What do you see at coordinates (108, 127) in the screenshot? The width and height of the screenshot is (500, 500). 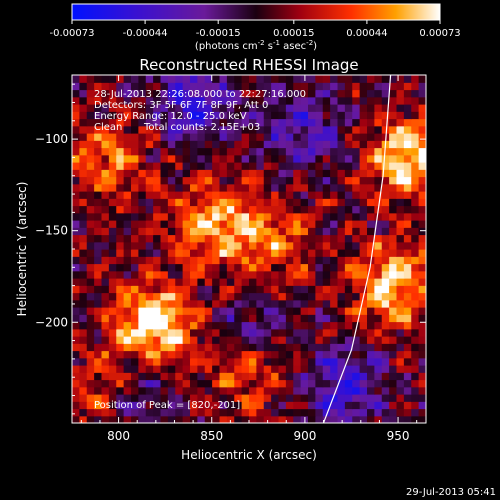 I see `annotation-clean: Clean` at bounding box center [108, 127].